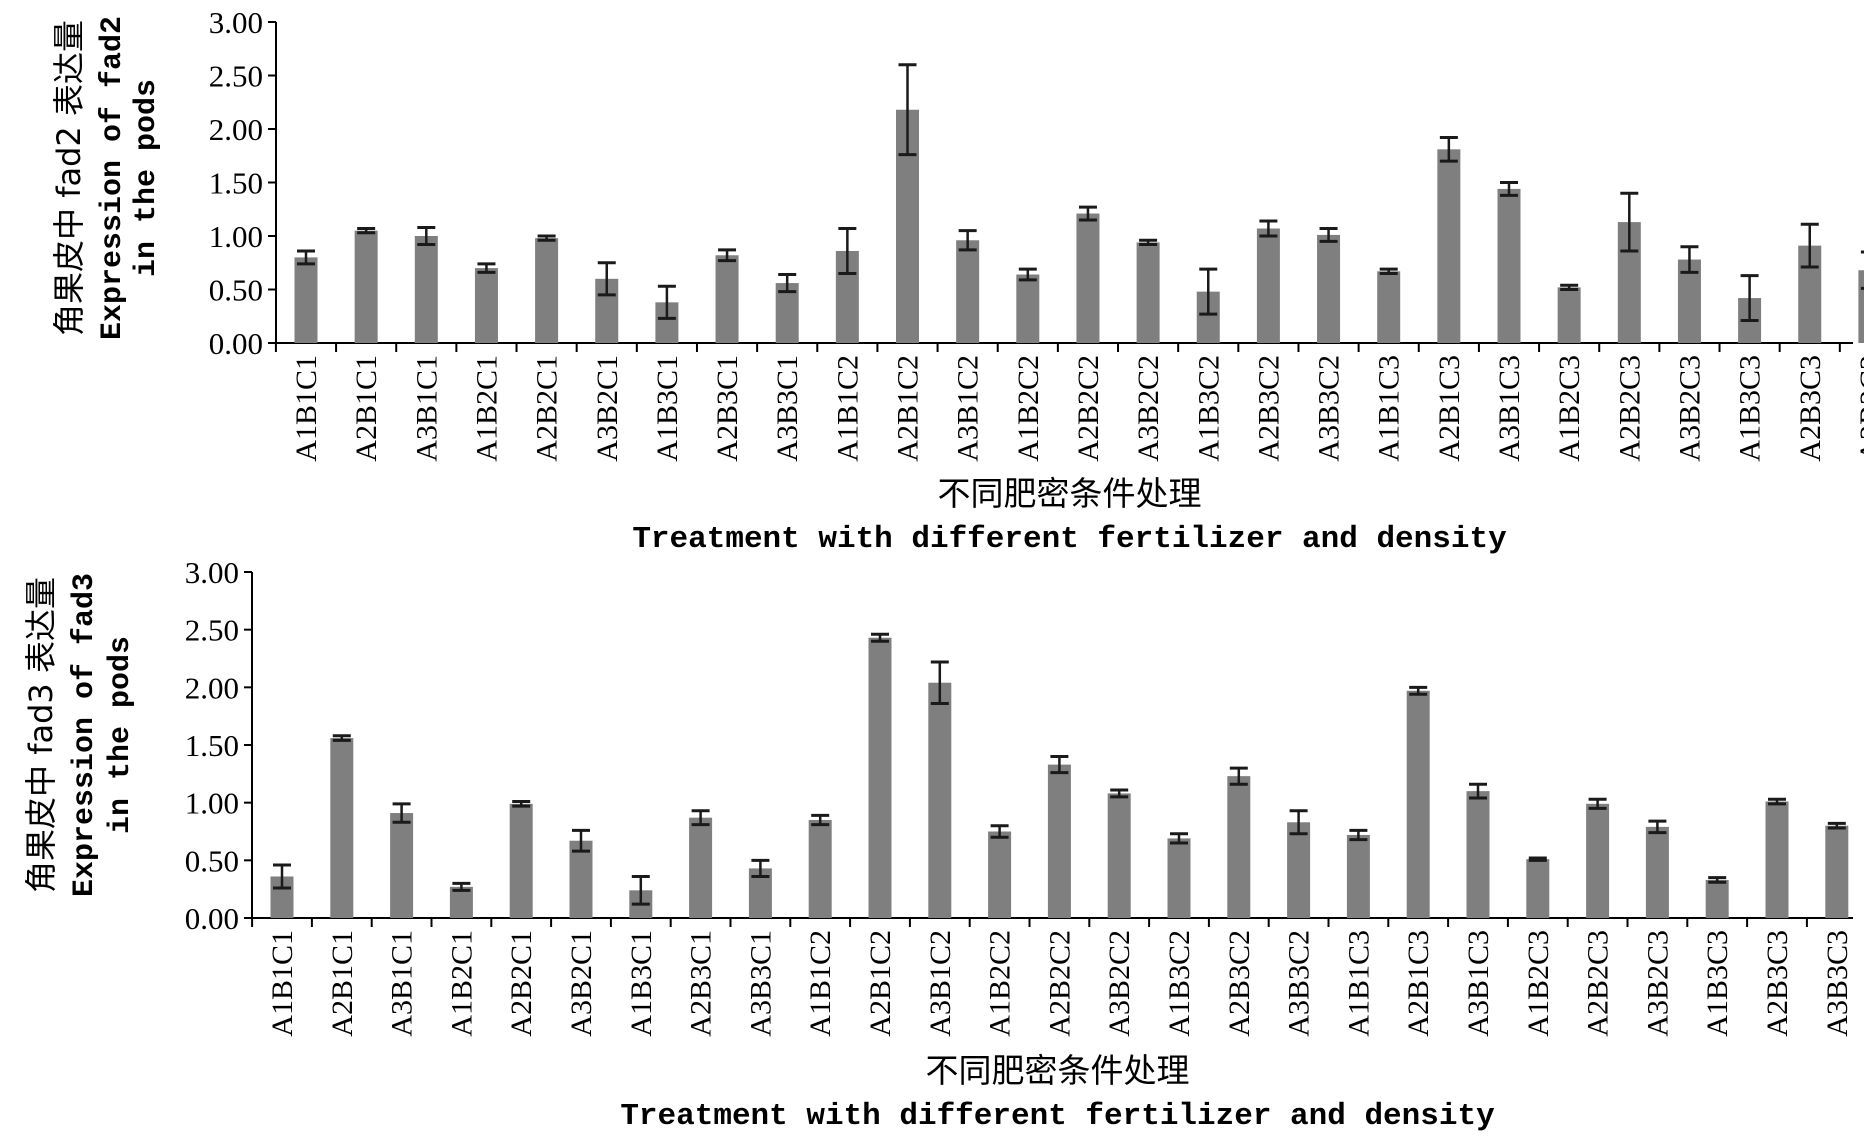  What do you see at coordinates (212, 687) in the screenshot?
I see `chart2-y-tick-label: 2.00` at bounding box center [212, 687].